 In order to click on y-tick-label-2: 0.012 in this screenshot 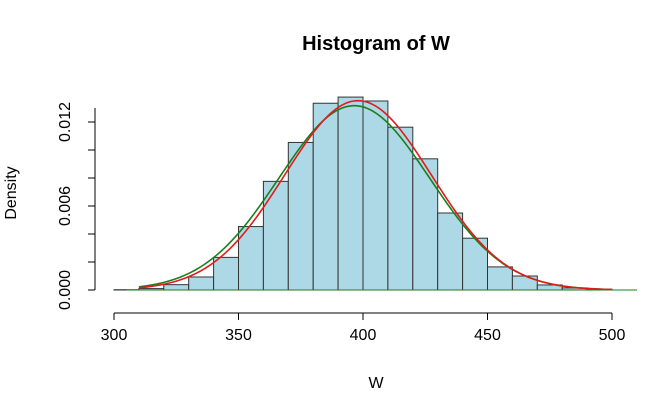, I will do `click(65, 122)`.